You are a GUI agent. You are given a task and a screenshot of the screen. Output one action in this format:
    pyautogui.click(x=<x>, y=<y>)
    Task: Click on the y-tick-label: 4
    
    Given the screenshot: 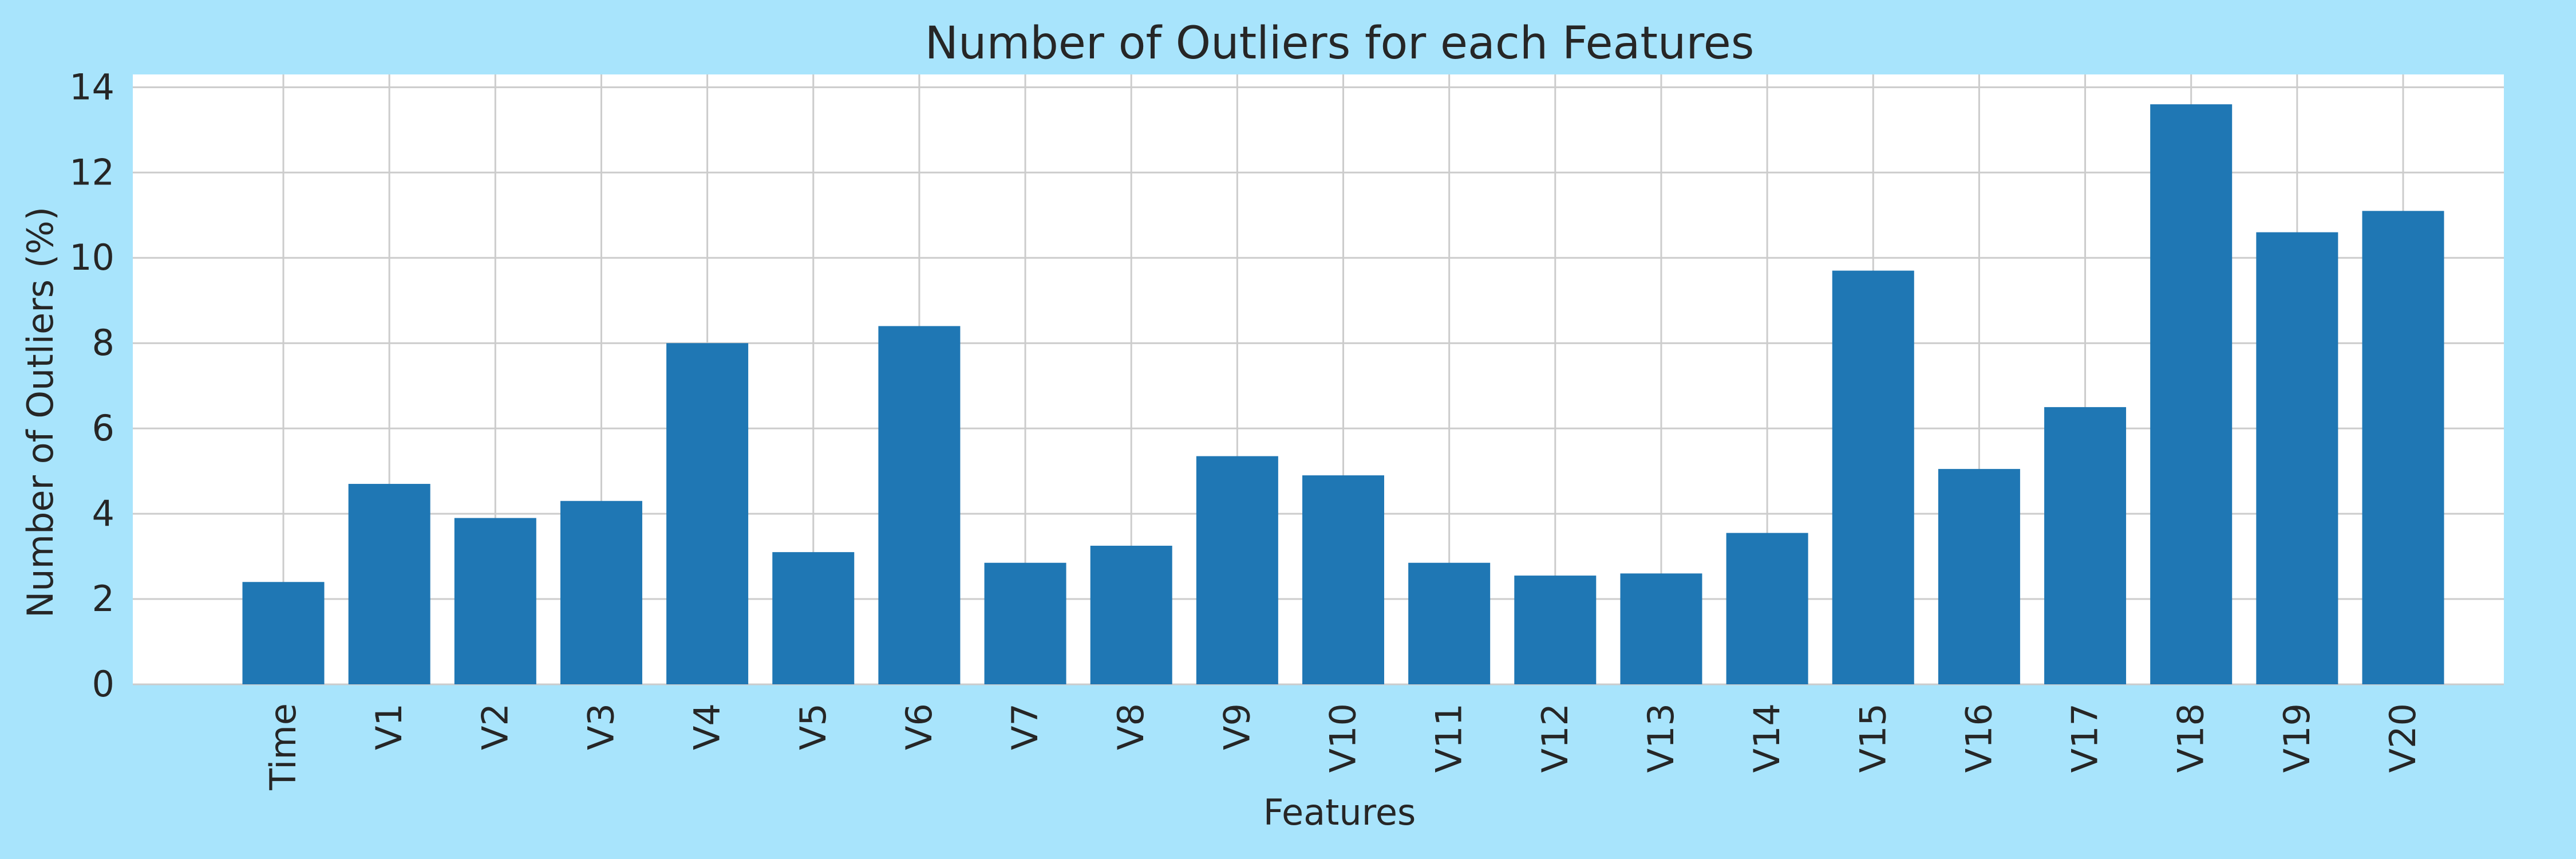 What is the action you would take?
    pyautogui.click(x=103, y=513)
    